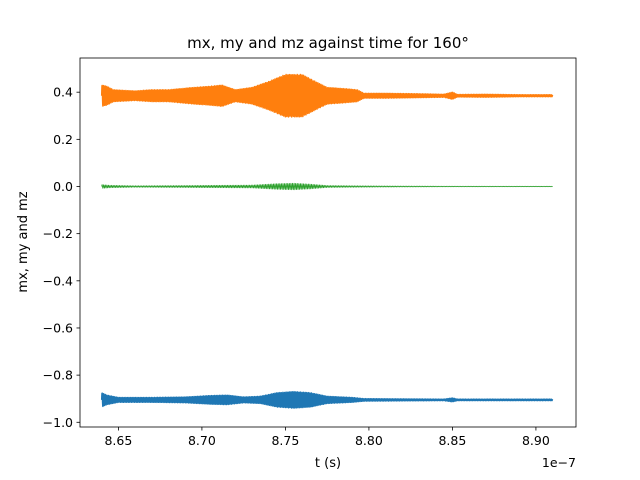 The height and width of the screenshot is (480, 640). I want to click on y-tick-label: −0.2, so click(58, 233).